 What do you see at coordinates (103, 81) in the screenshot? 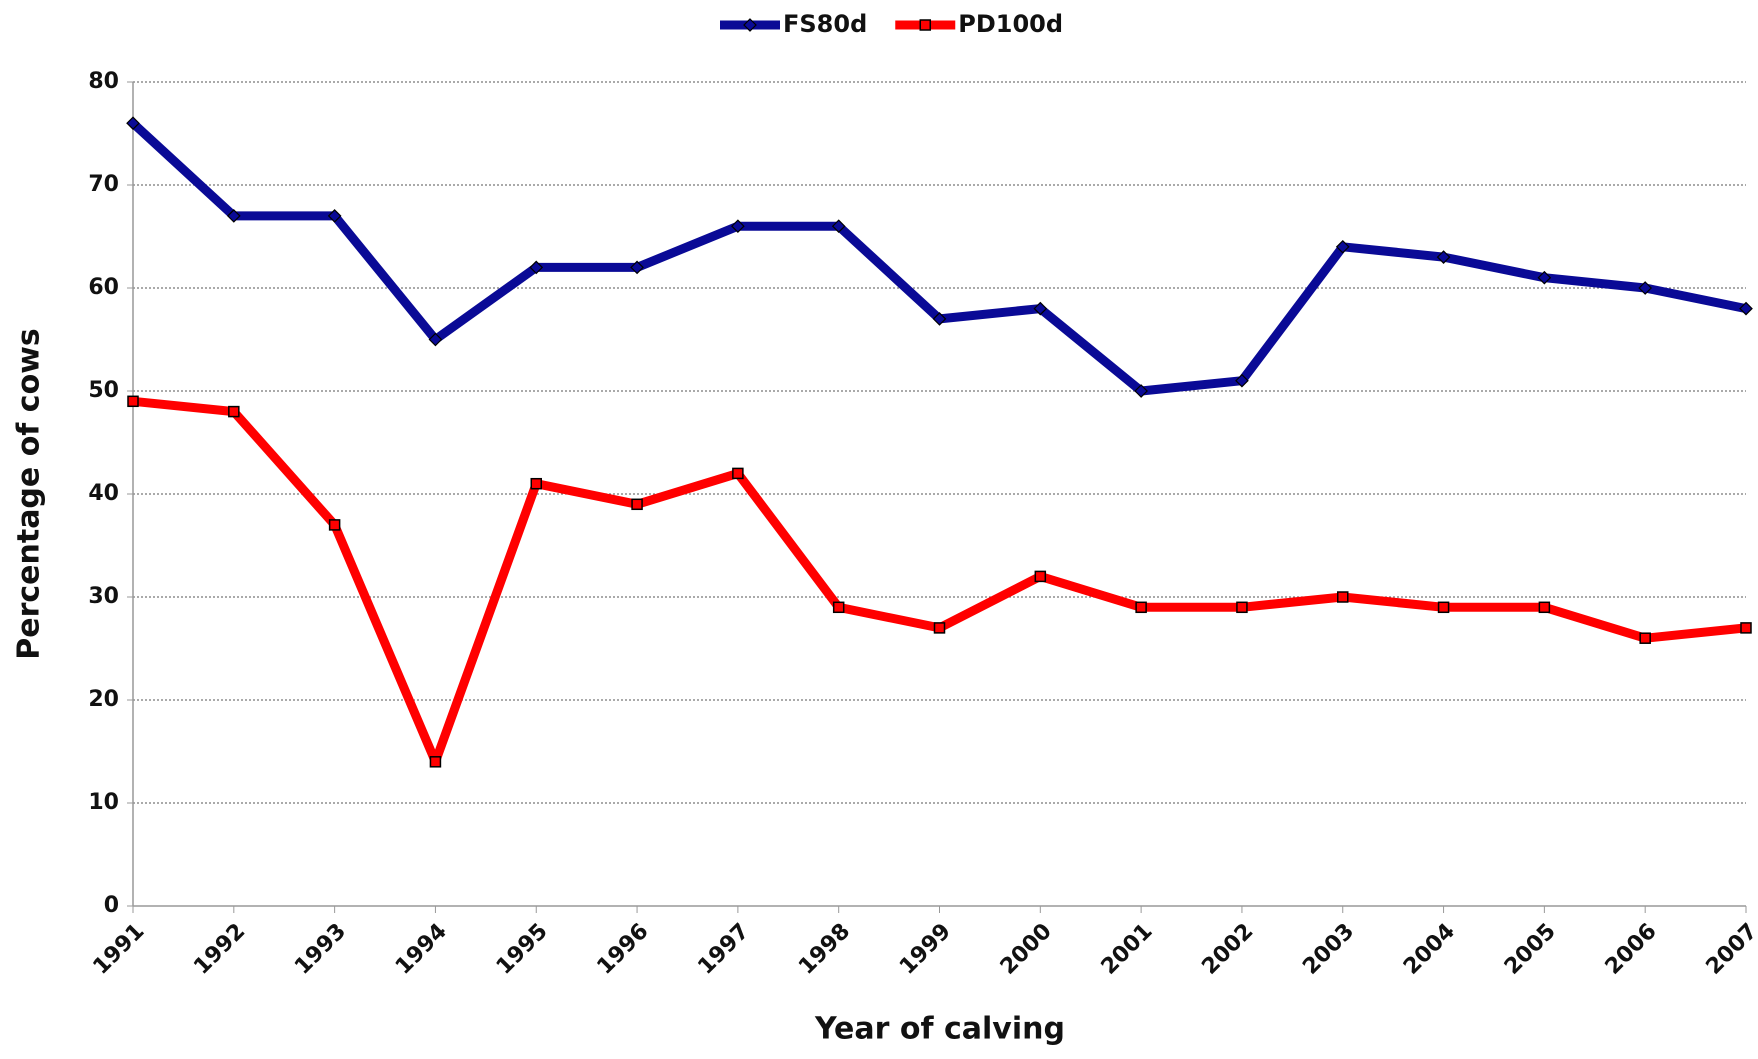
I see `y-tick-label: 80` at bounding box center [103, 81].